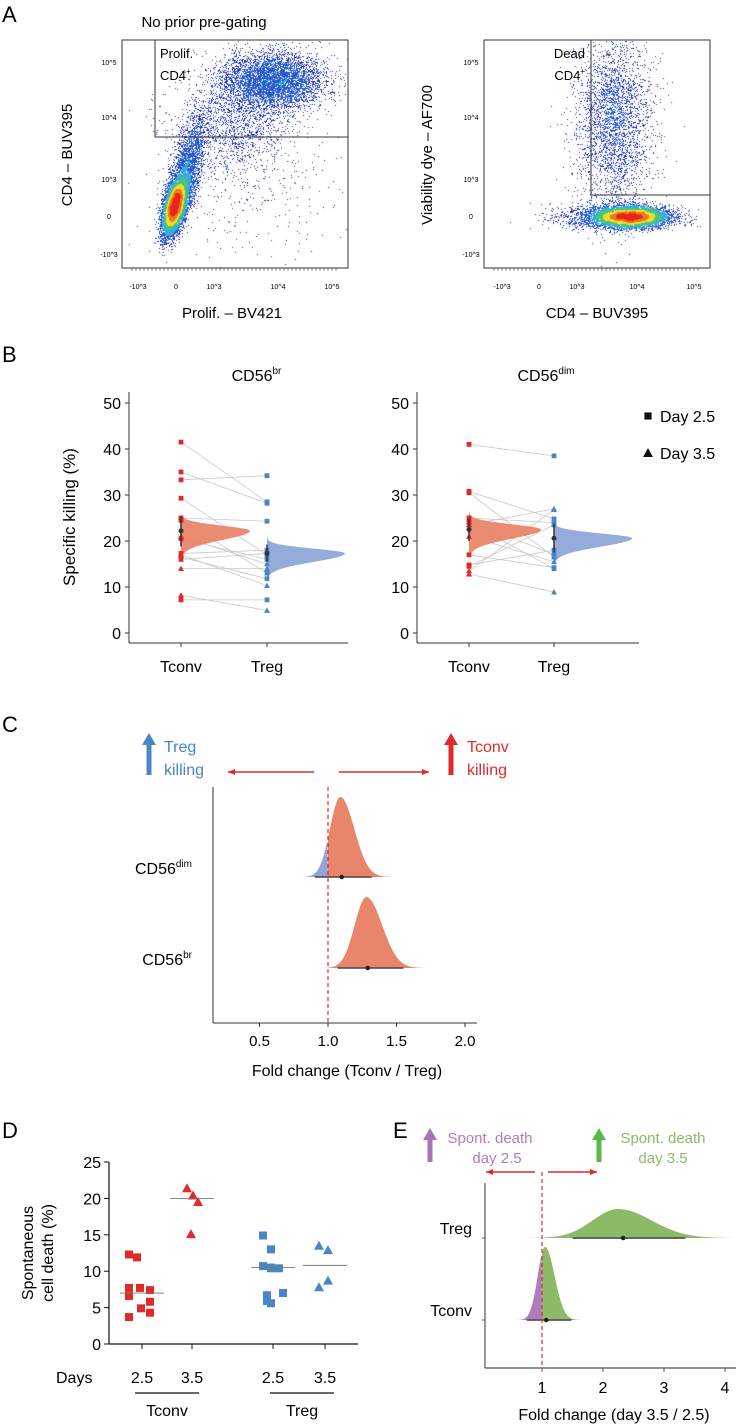  Describe the element at coordinates (184, 770) in the screenshot. I see `treg-killing-label-2: killing` at that location.